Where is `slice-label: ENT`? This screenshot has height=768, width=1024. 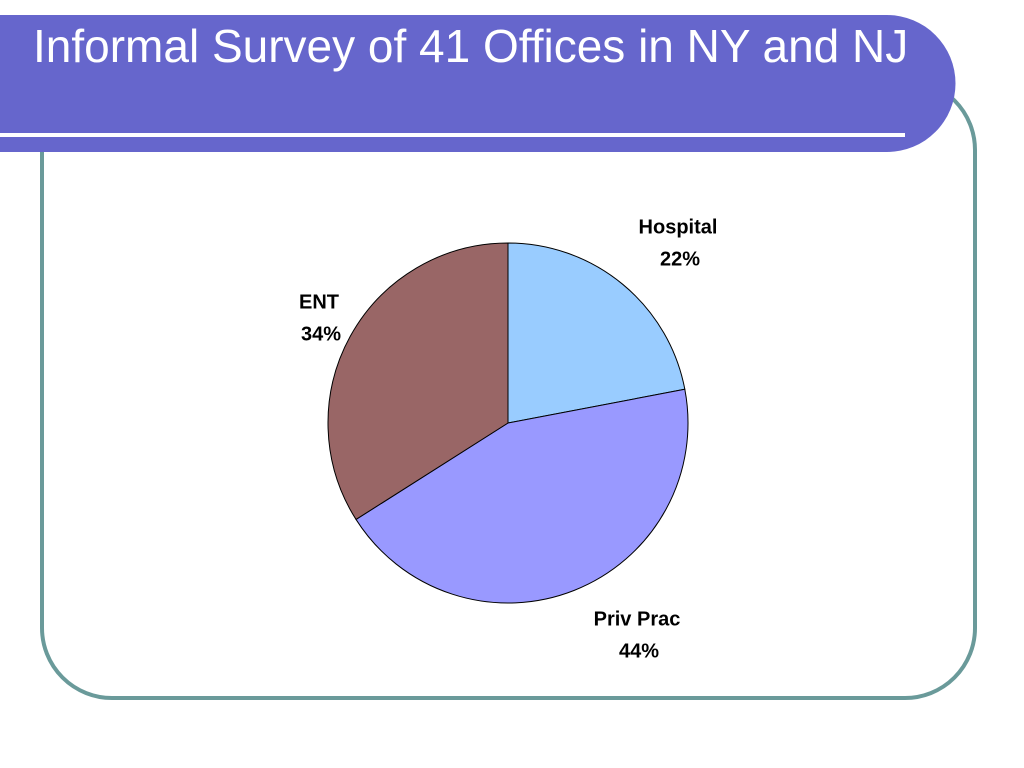 slice-label: ENT is located at coordinates (319, 302).